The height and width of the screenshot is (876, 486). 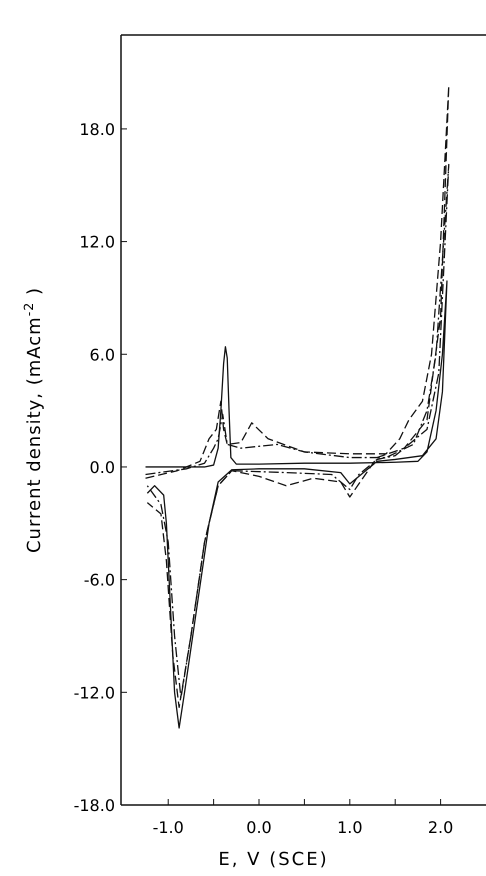 I want to click on y-tick-label: -6.0, so click(x=99, y=580).